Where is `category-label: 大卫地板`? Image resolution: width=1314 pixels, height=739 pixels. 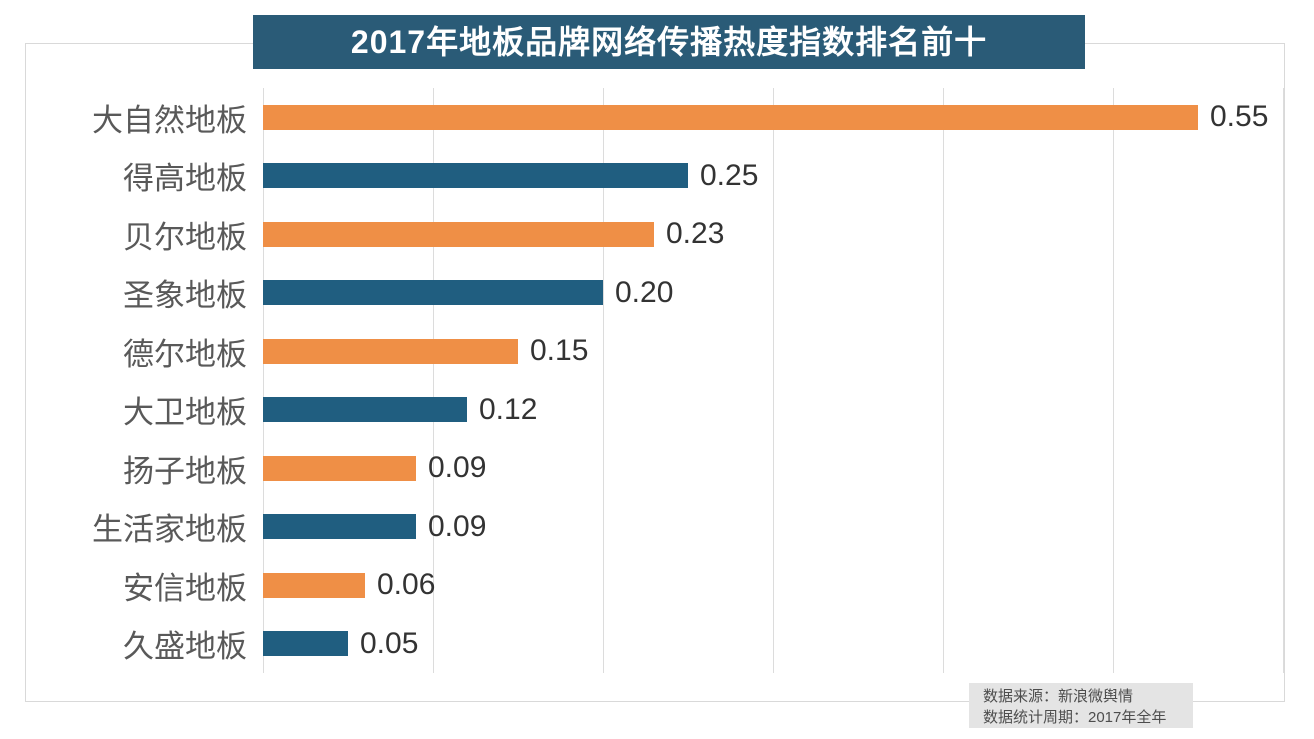
category-label: 大卫地板 is located at coordinates (185, 413).